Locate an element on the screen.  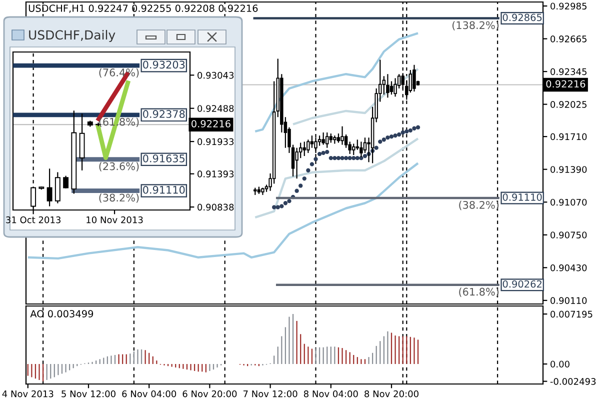
annotation: (23.6%) is located at coordinates (119, 167).